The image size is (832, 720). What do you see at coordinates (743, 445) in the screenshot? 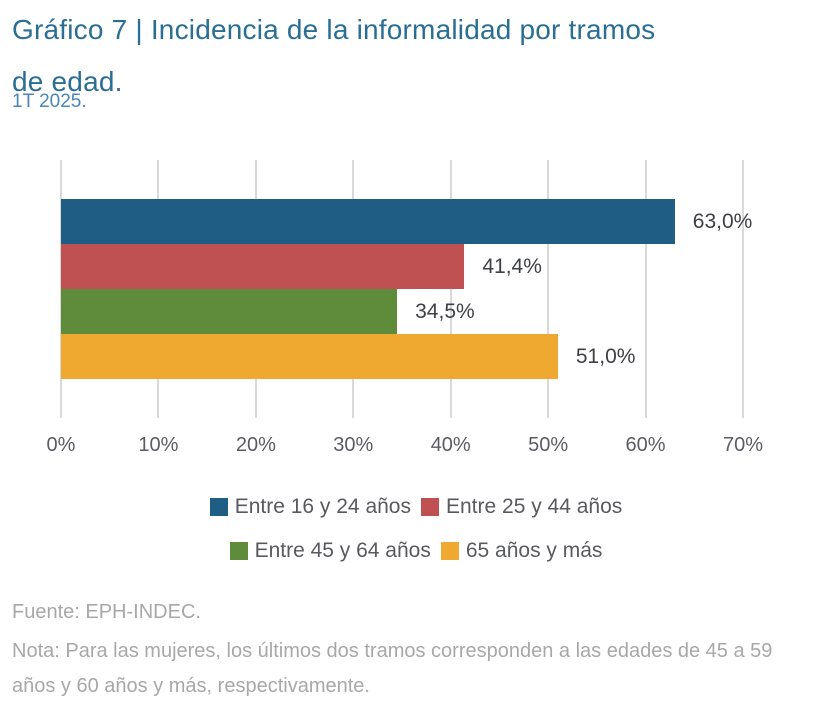
I see `x-tick-label: 70%` at bounding box center [743, 445].